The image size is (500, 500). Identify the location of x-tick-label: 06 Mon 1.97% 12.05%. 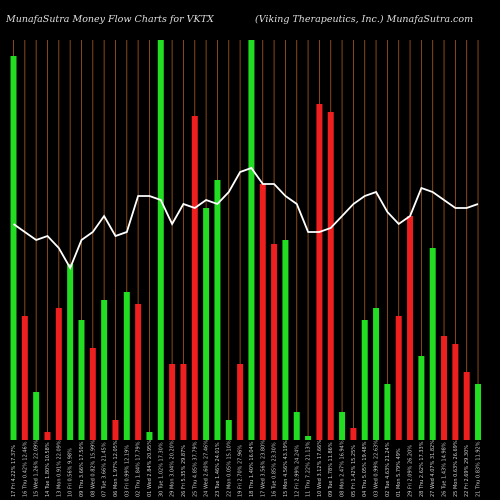
(116, 468).